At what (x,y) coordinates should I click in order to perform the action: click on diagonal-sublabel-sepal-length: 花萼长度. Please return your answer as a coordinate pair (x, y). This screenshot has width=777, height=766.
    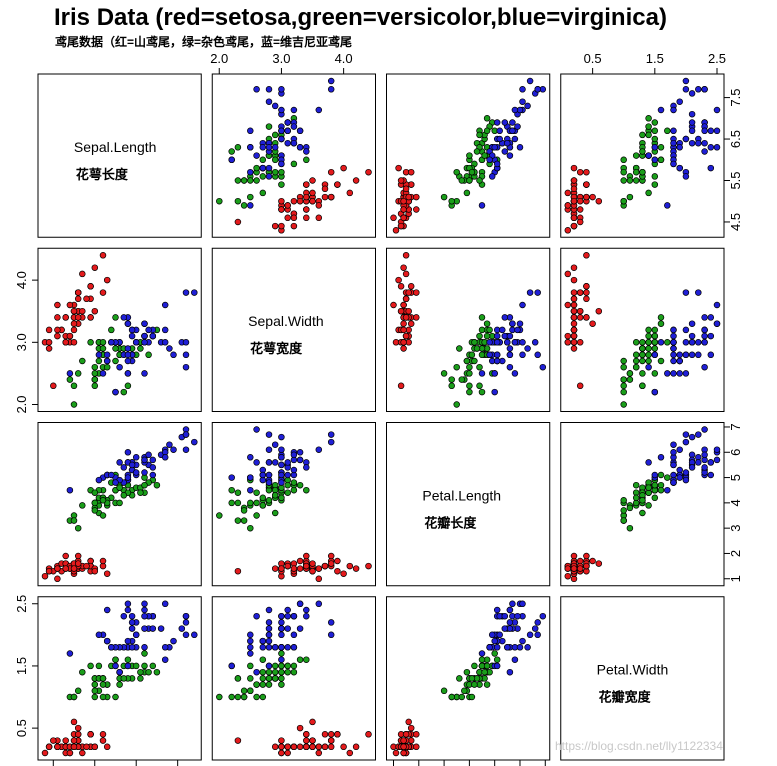
    Looking at the image, I should click on (102, 174).